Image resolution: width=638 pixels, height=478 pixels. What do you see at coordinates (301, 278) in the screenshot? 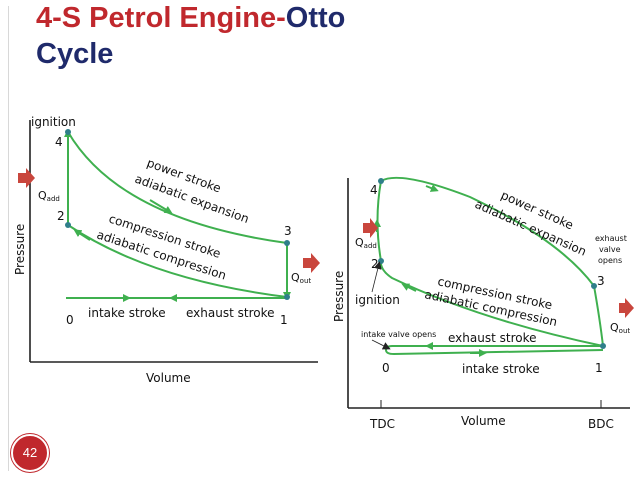
I see `left-qout-label: Qout` at bounding box center [301, 278].